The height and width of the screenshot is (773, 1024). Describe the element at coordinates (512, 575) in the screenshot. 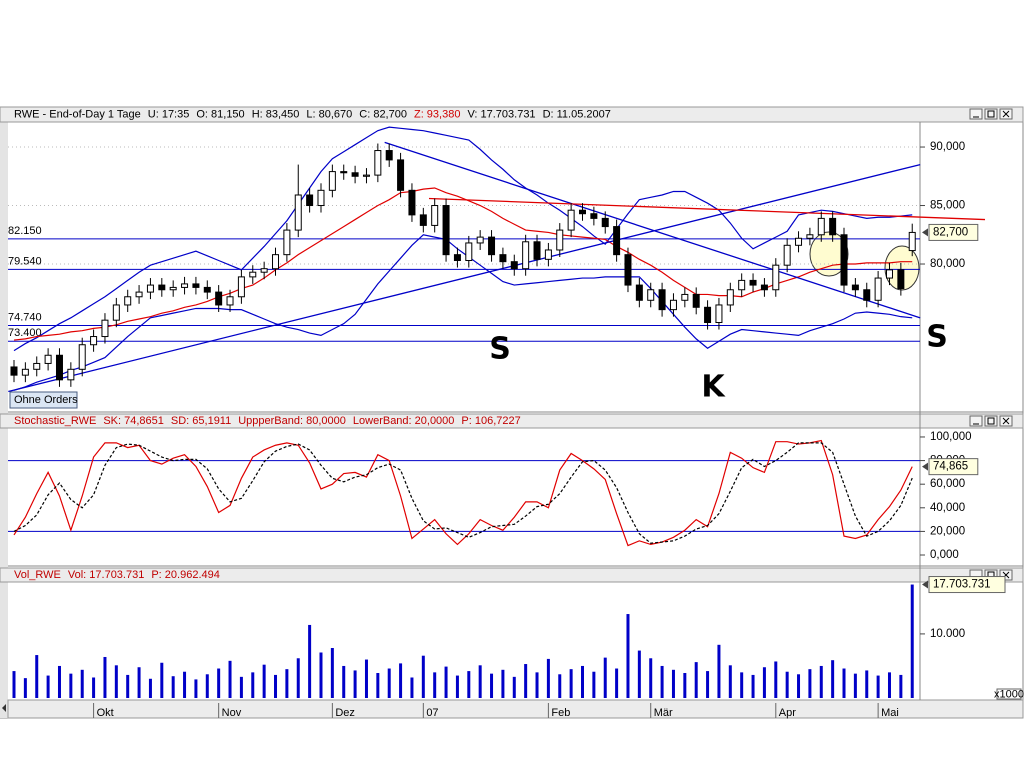

I see `header-bar` at that location.